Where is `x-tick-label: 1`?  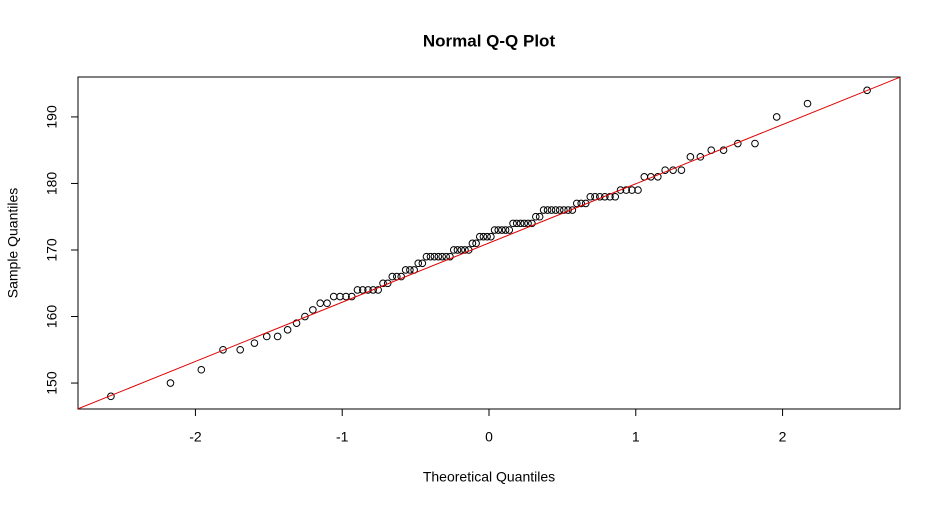
x-tick-label: 1 is located at coordinates (636, 437).